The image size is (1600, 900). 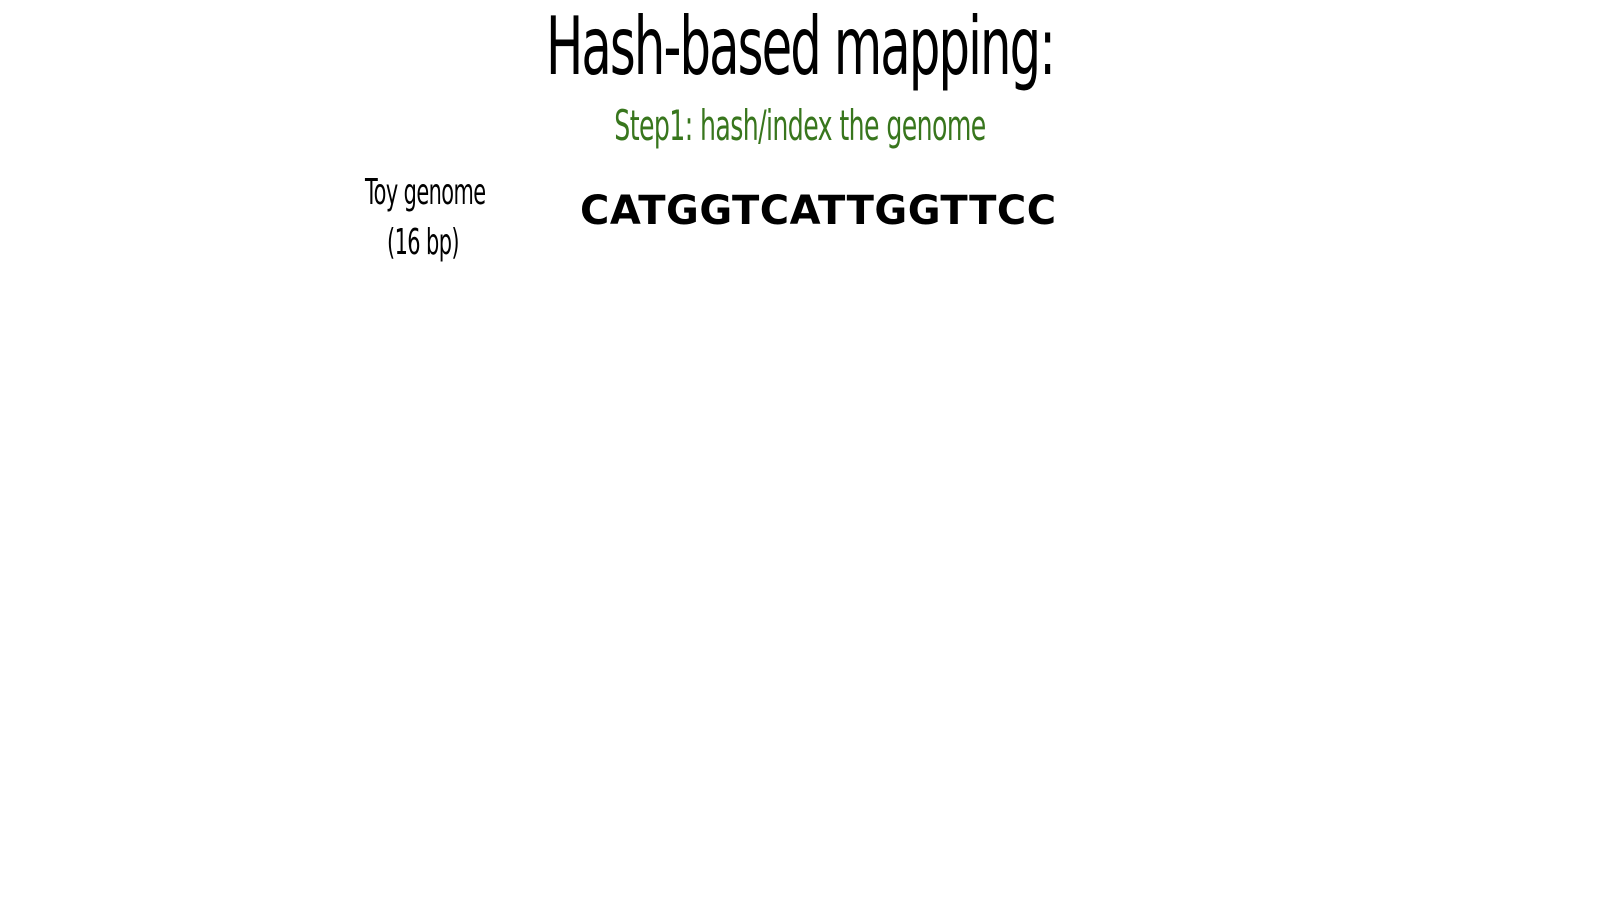 What do you see at coordinates (425, 192) in the screenshot?
I see `genome-label-line1: Toy genome` at bounding box center [425, 192].